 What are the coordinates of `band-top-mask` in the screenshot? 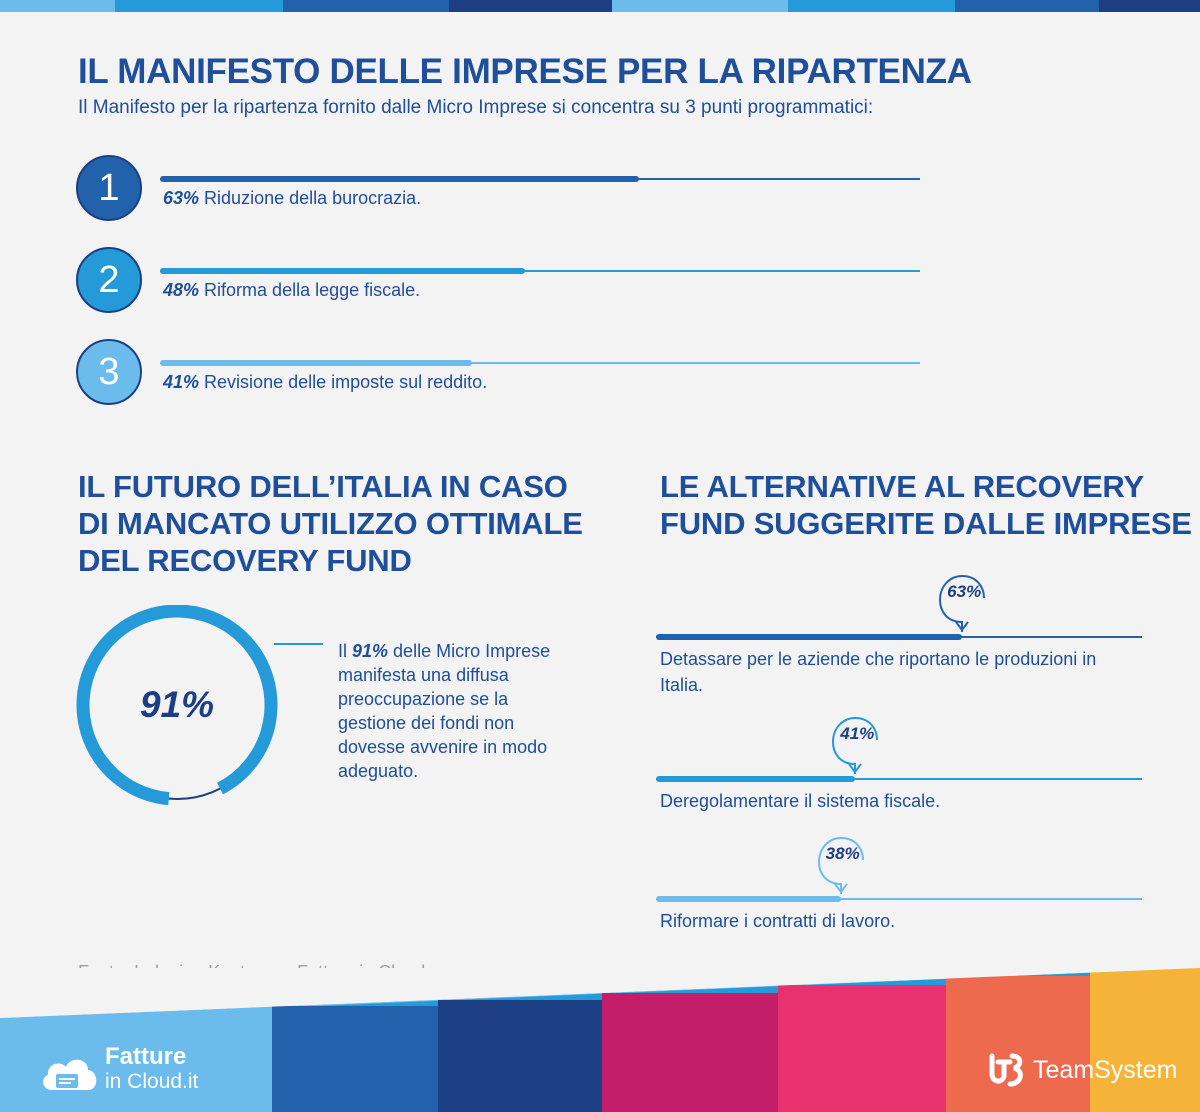 It's located at (600, 993).